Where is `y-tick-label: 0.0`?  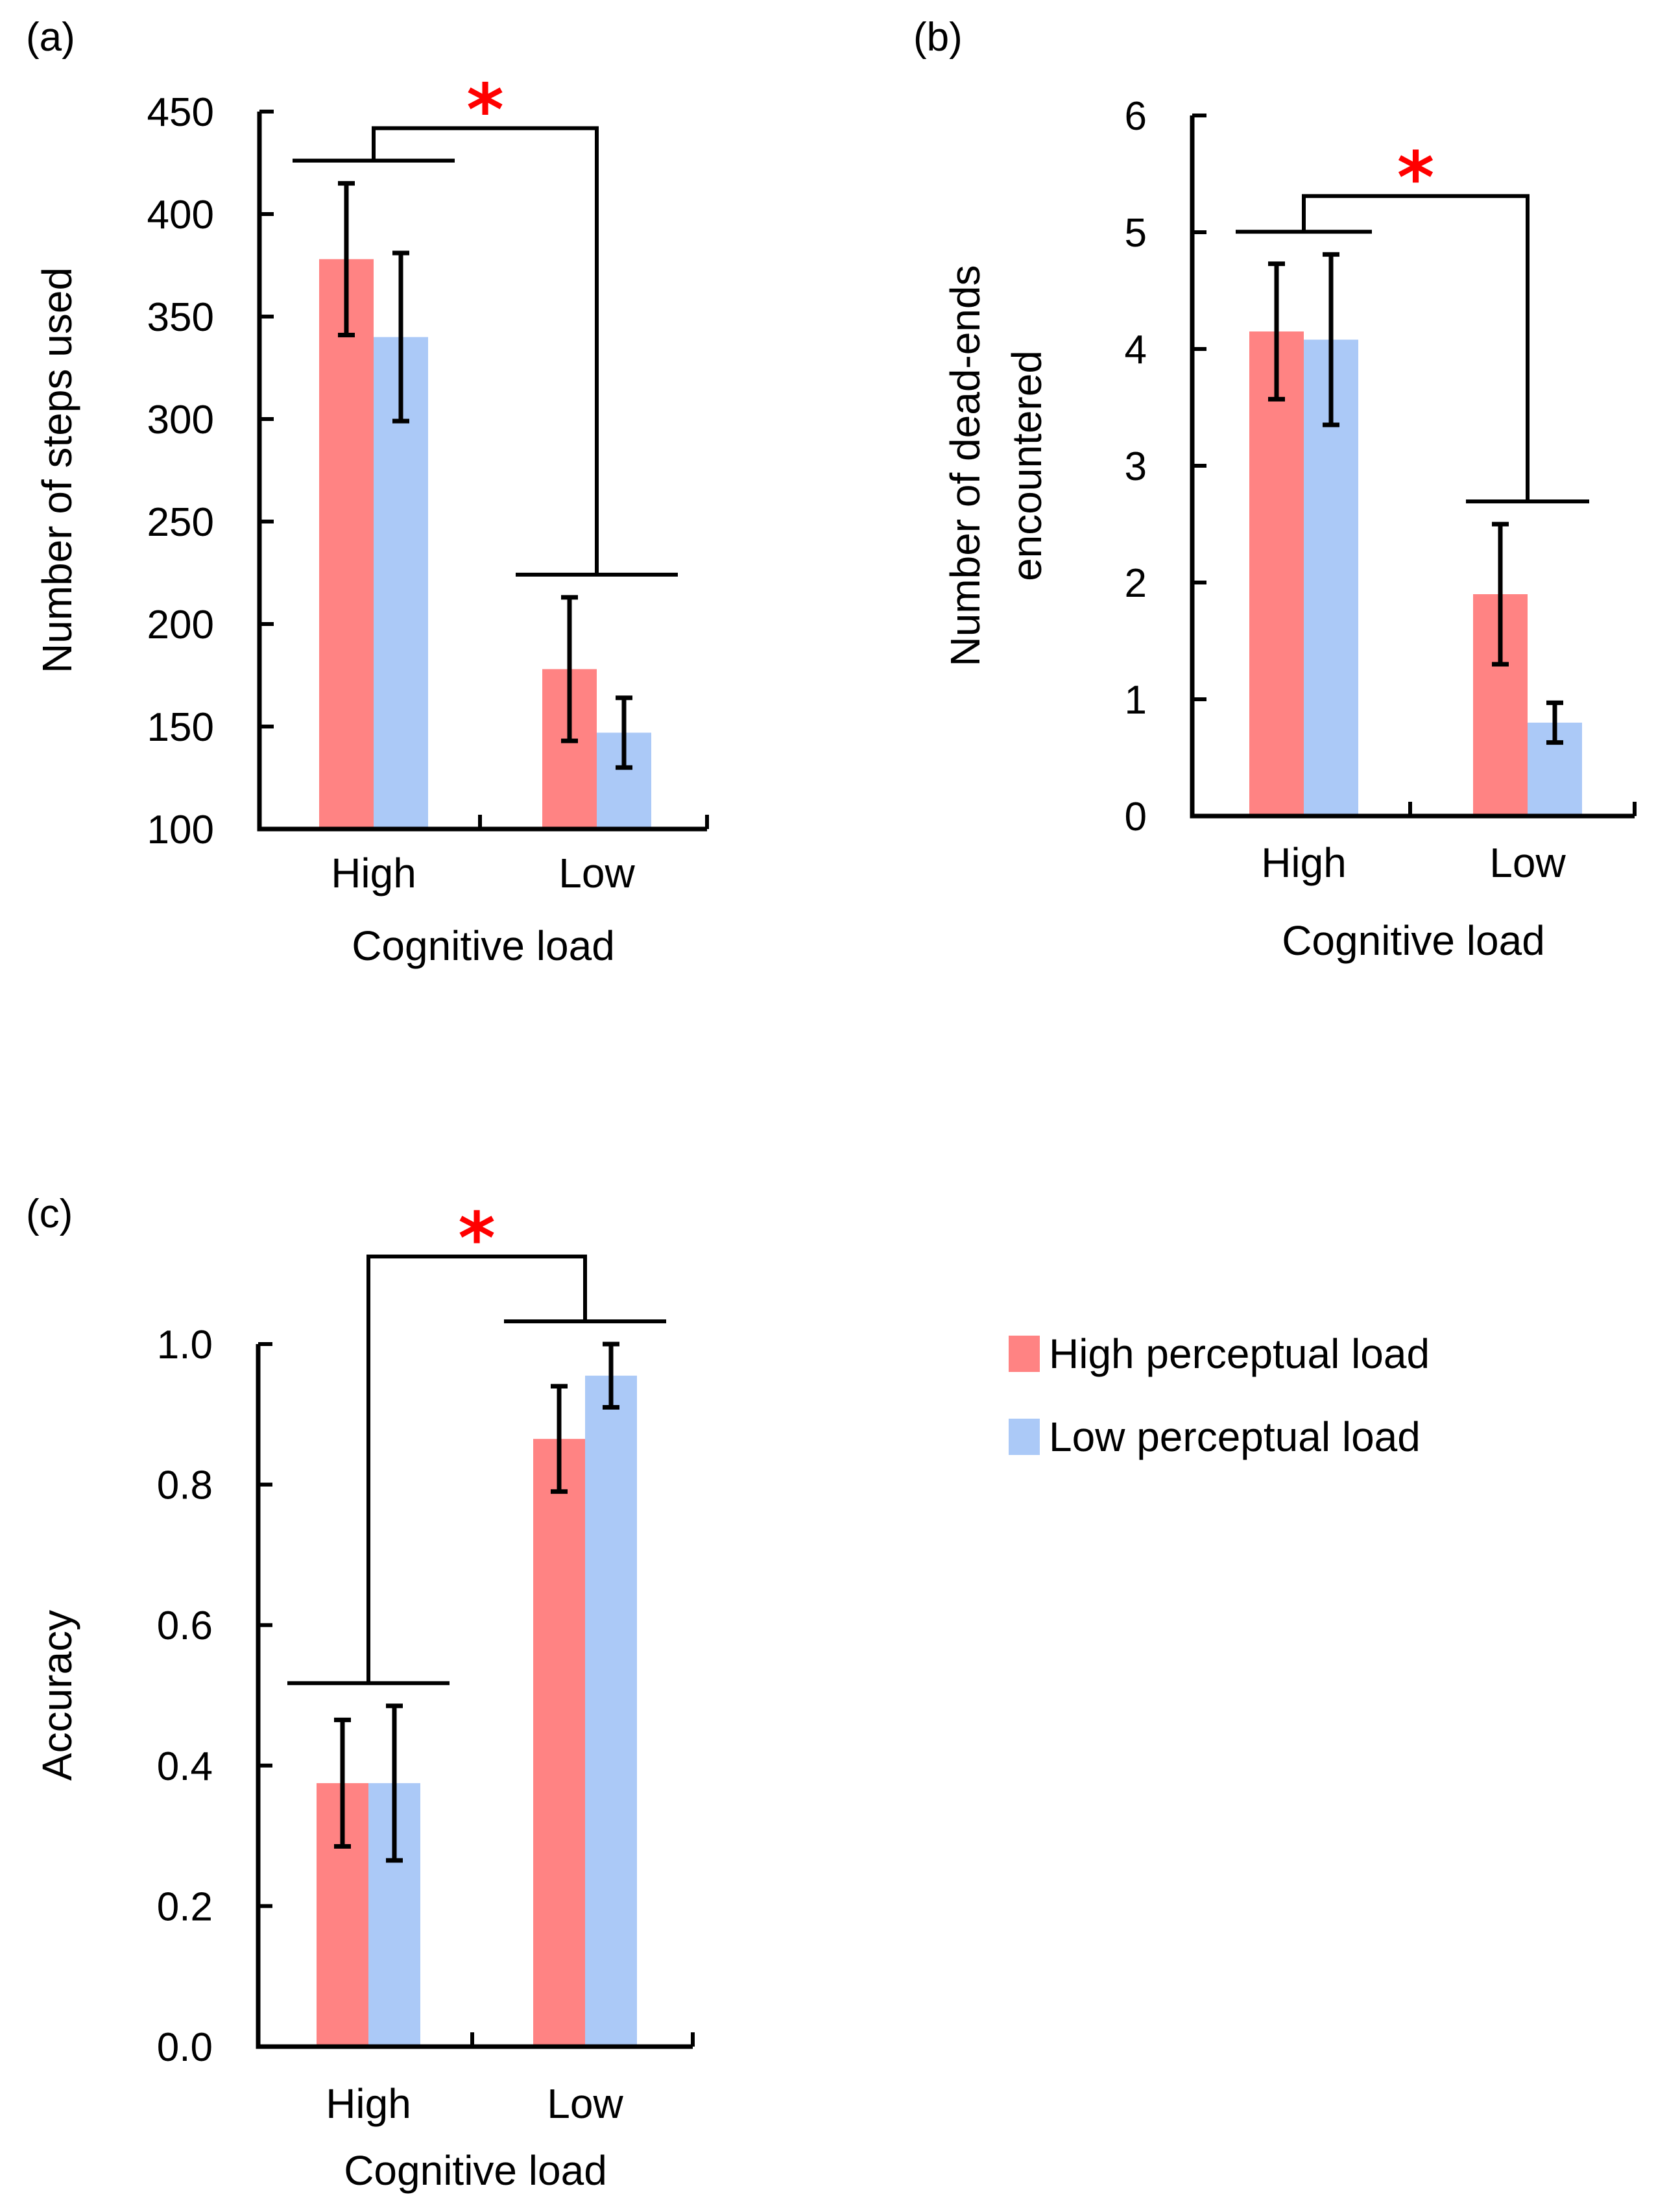 y-tick-label: 0.0 is located at coordinates (185, 2047).